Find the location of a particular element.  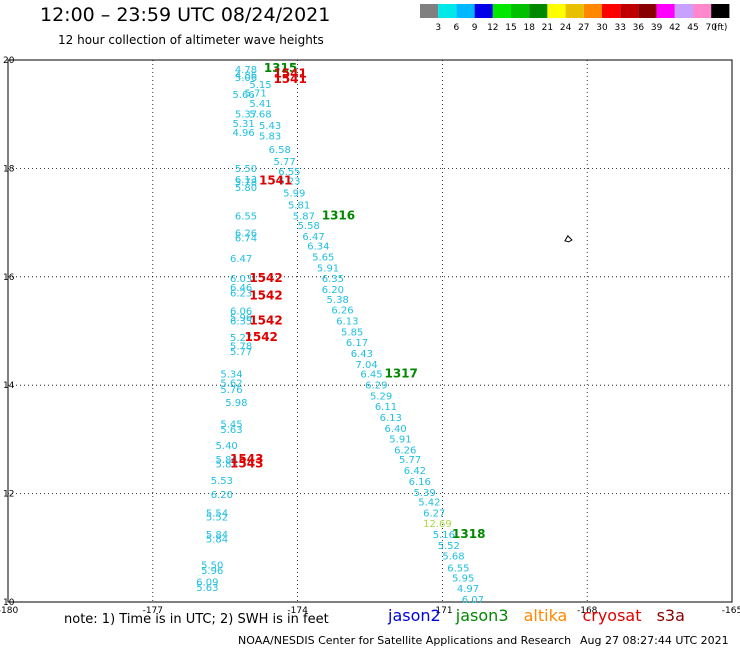

swh-value: 6.23 is located at coordinates (241, 293).